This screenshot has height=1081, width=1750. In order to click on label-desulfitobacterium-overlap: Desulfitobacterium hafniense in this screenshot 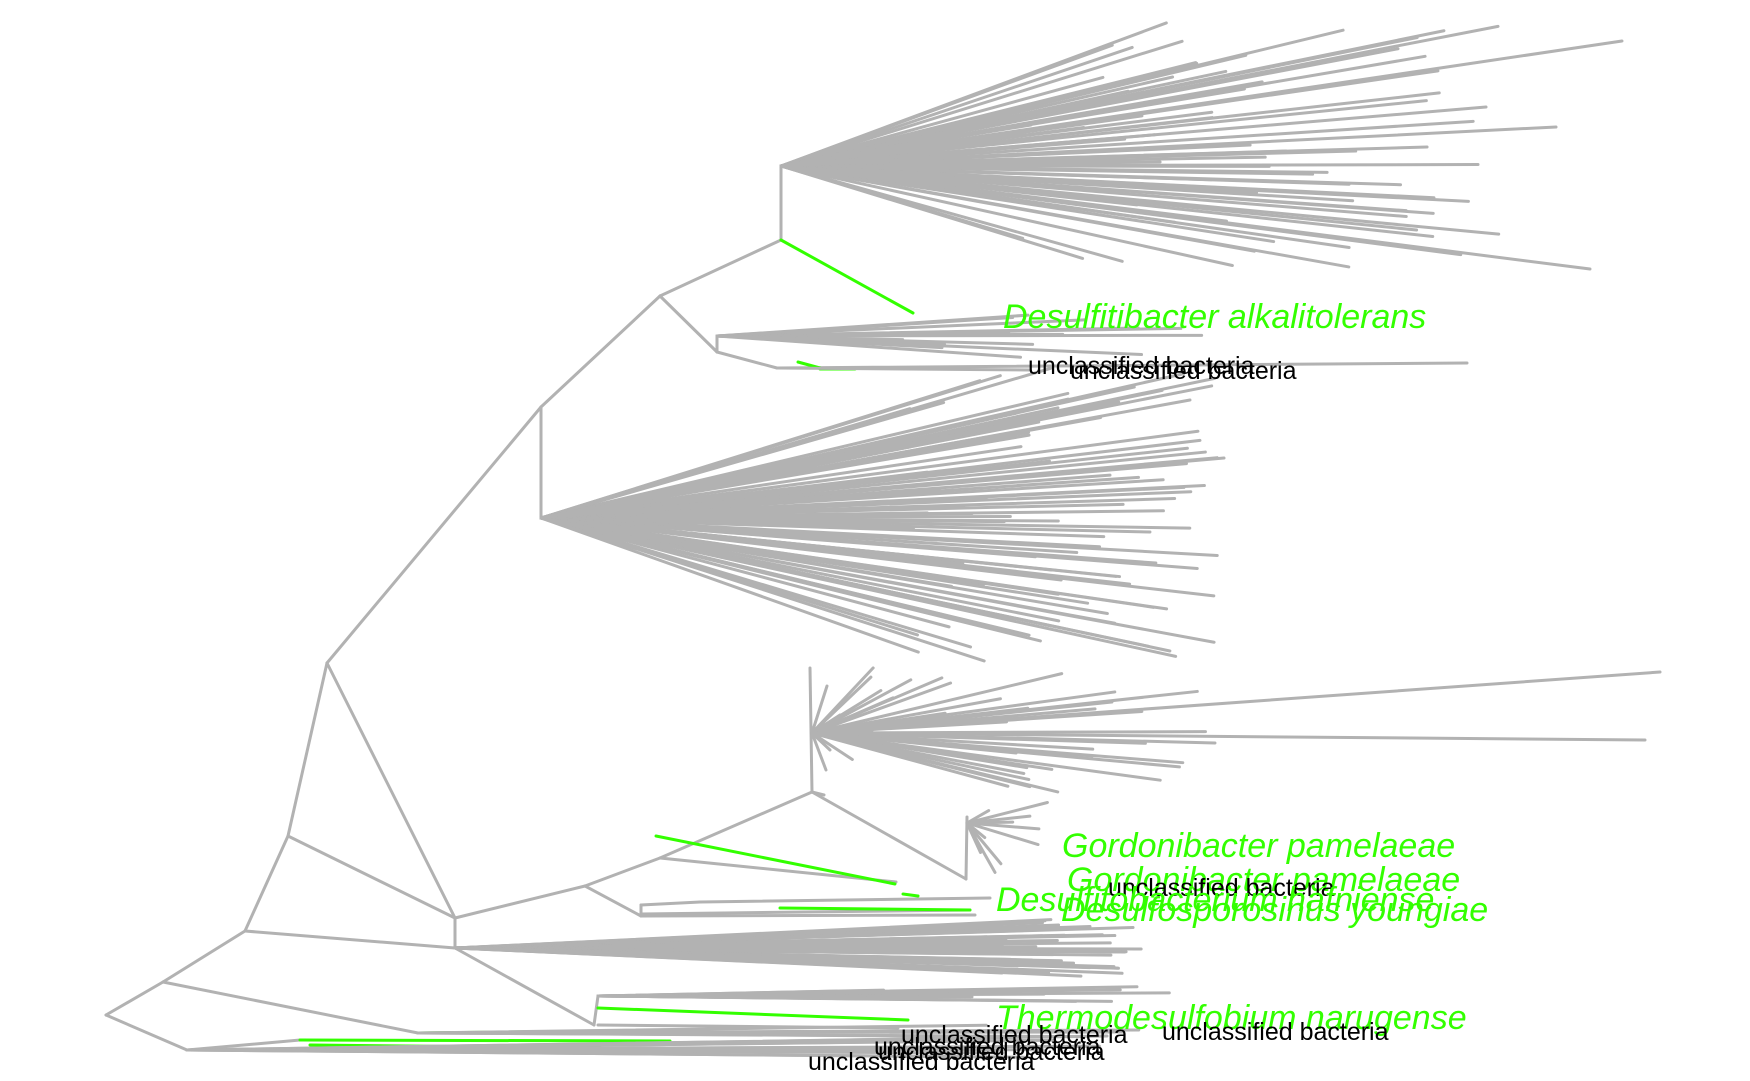, I will do `click(1215, 900)`.